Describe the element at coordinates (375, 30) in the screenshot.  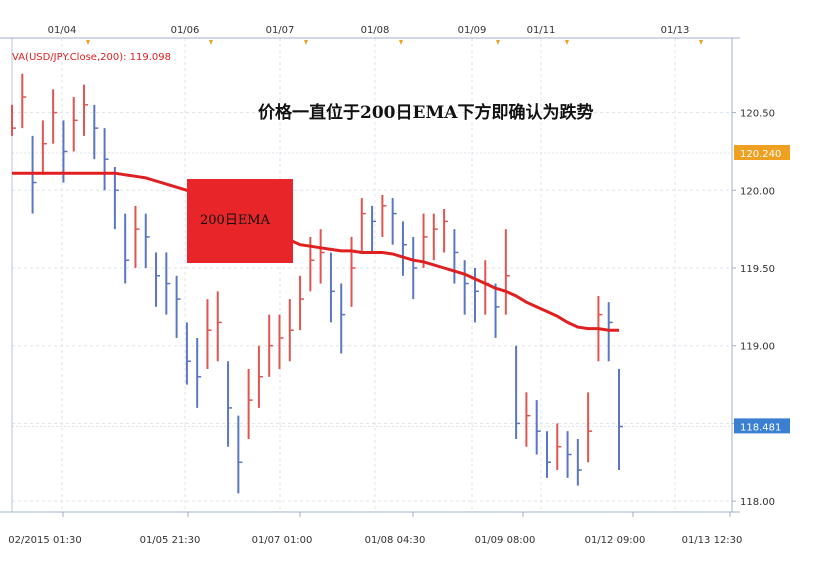
I see `top-tick-label: 01/08` at that location.